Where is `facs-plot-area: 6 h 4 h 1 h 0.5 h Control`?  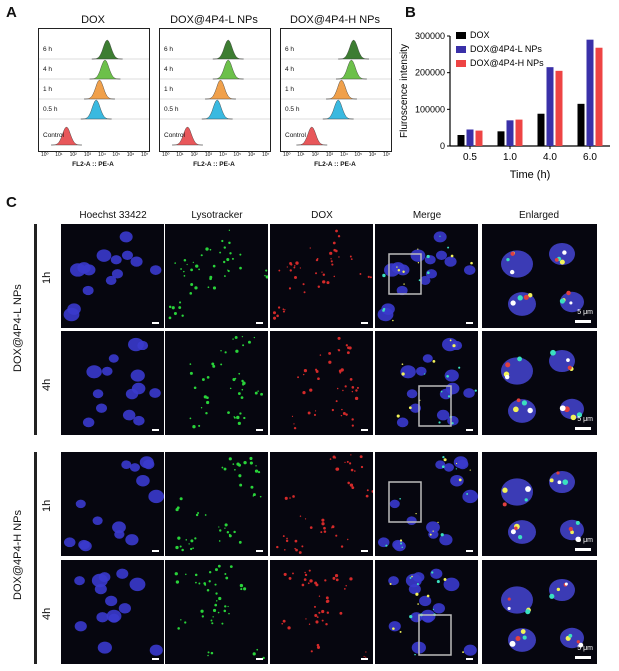
facs-plot-area: 6 h 4 h 1 h 0.5 h Control is located at coordinates (336, 90).